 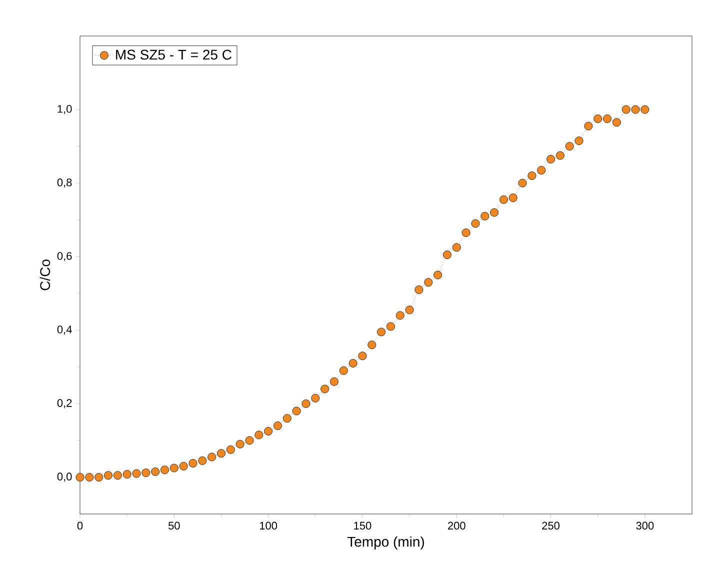 What do you see at coordinates (65, 109) in the screenshot?
I see `y-tick-label: 1,0` at bounding box center [65, 109].